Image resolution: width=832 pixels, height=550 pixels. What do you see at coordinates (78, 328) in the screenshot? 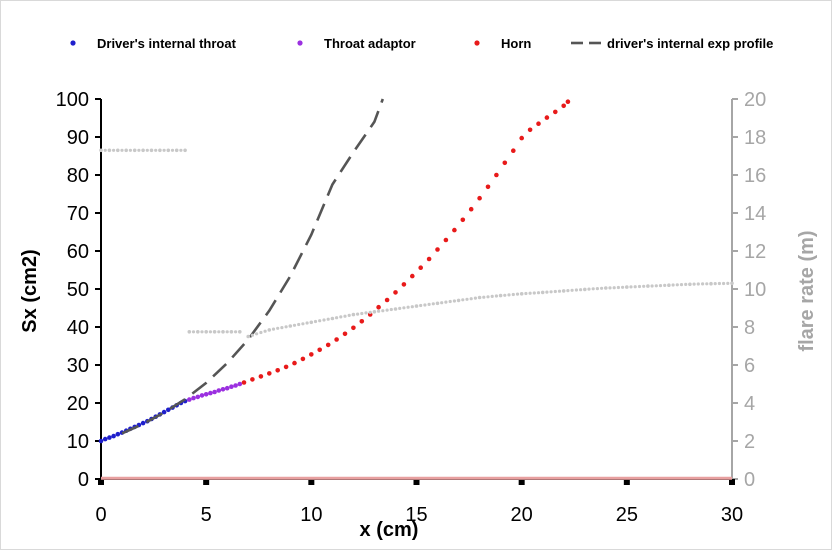
I see `y-tick-label: 40` at bounding box center [78, 328].